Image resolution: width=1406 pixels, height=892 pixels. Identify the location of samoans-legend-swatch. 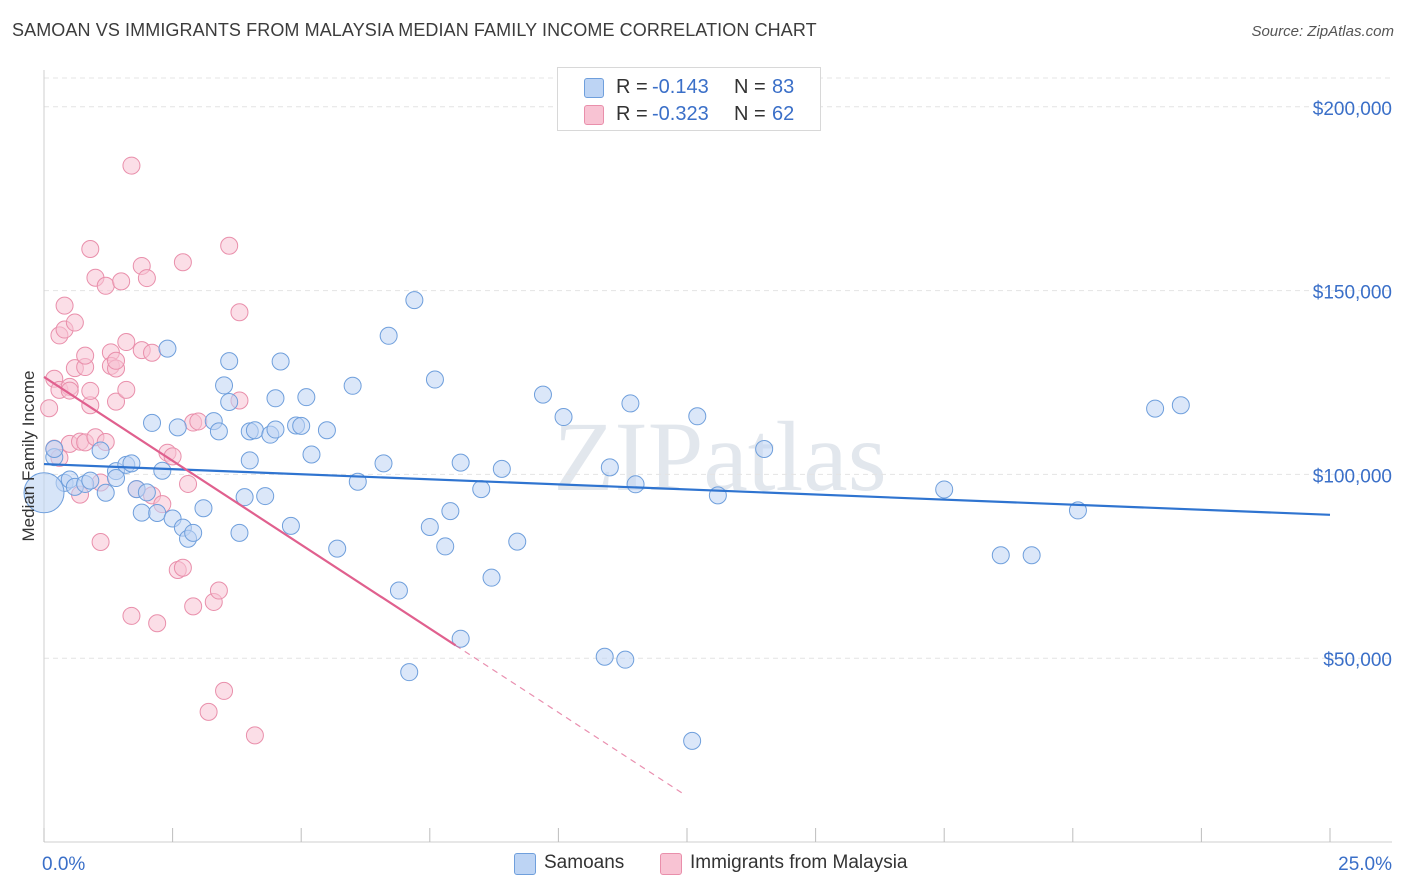
(525, 864).